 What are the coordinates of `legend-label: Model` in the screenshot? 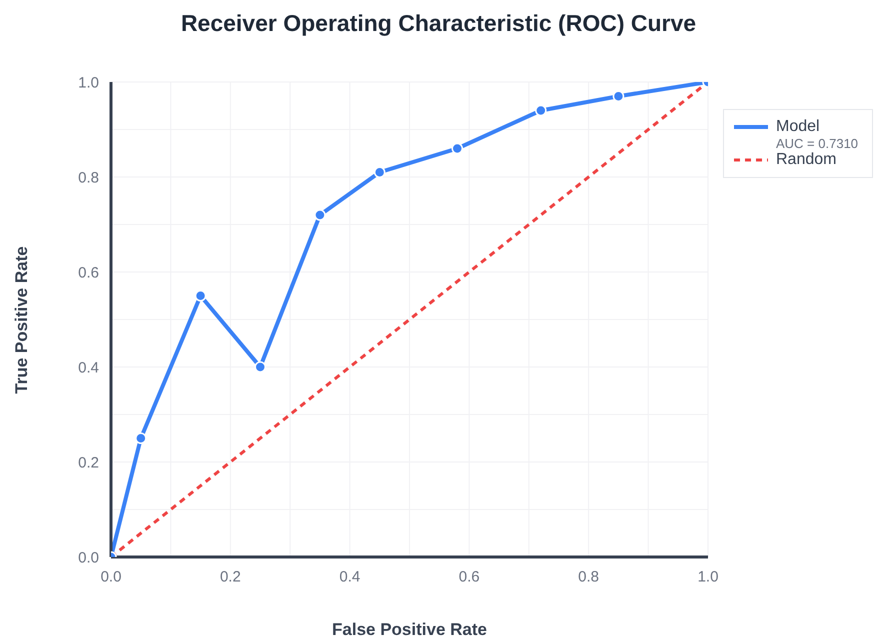 It's located at (798, 127).